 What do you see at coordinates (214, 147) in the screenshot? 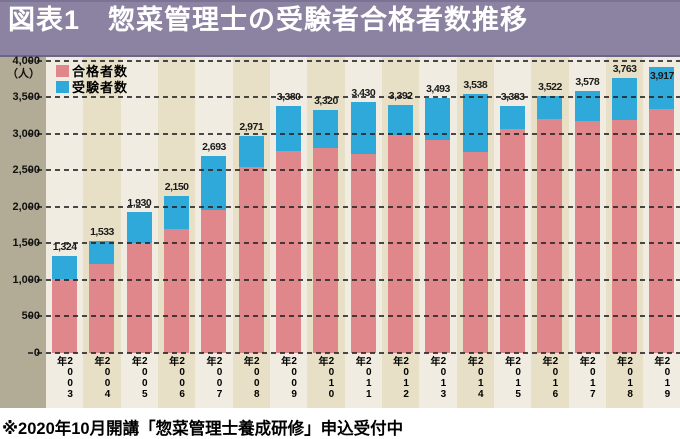
I see `value-label-2007: 2,693` at bounding box center [214, 147].